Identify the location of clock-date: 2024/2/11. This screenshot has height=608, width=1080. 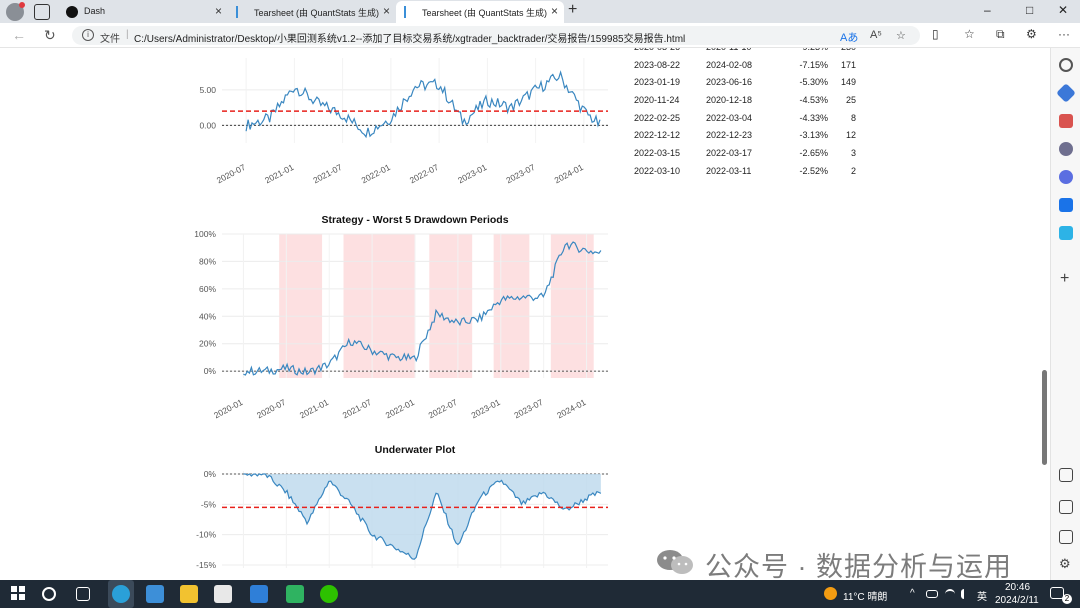
(1017, 600).